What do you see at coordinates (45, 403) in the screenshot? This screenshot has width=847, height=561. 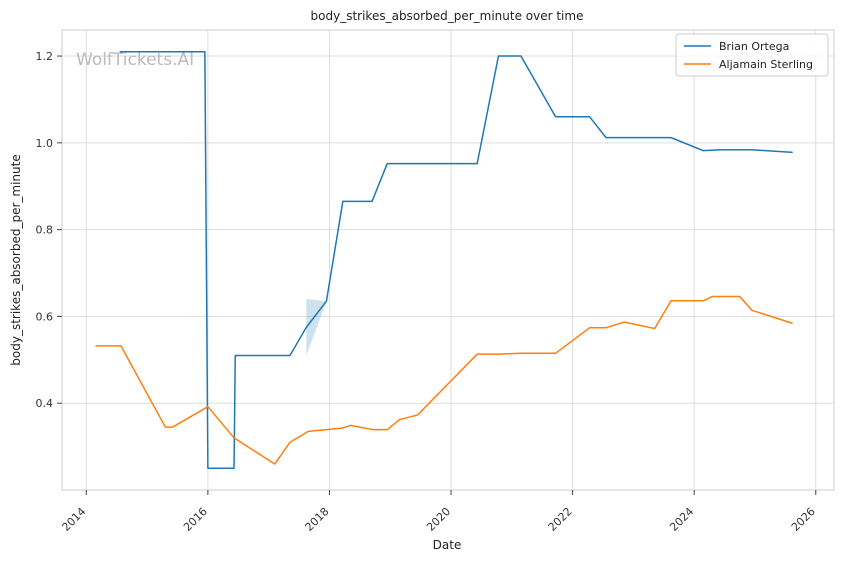 I see `y-tick-label: 0.4` at bounding box center [45, 403].